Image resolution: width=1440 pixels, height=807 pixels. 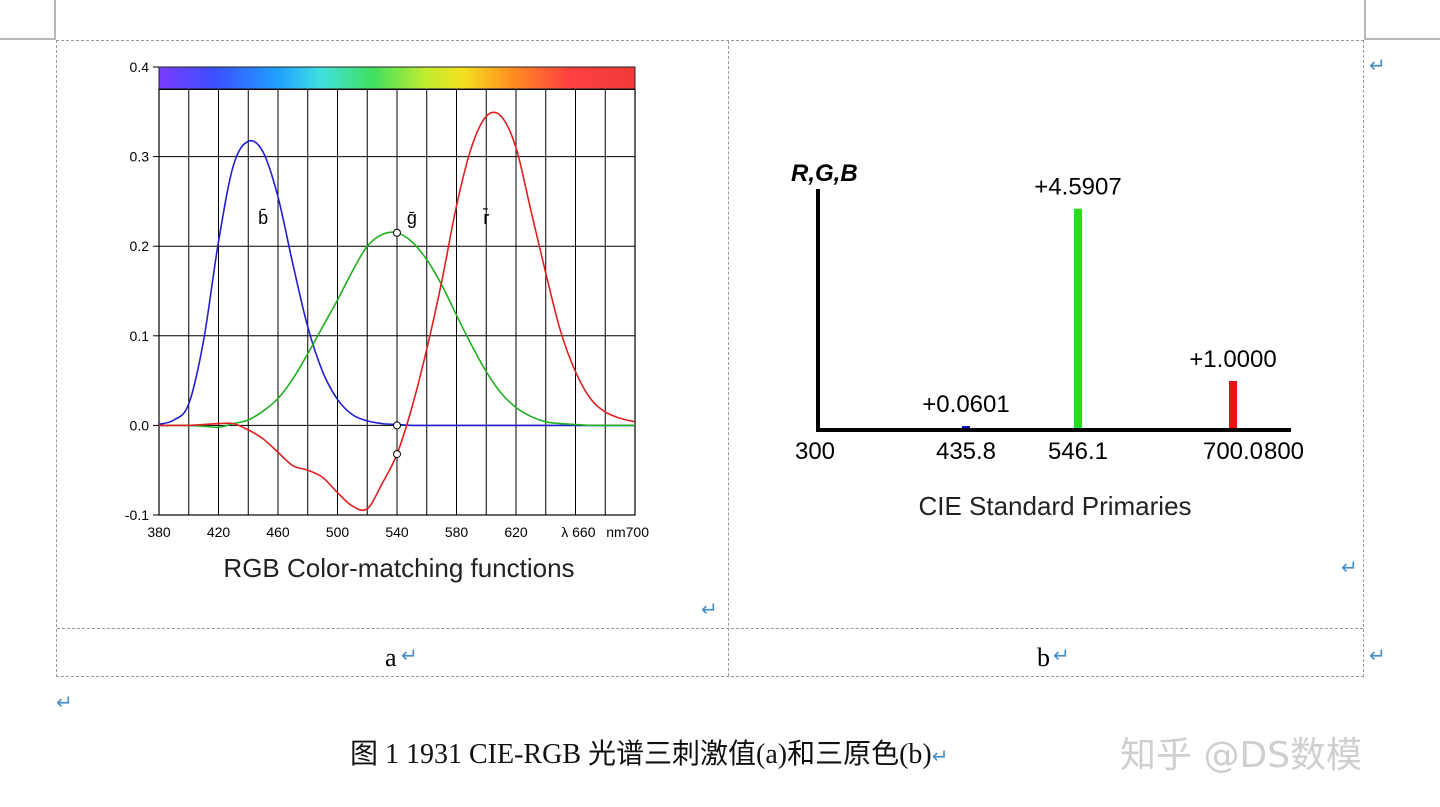 What do you see at coordinates (824, 173) in the screenshot?
I see `y-axis-label: R,G,B` at bounding box center [824, 173].